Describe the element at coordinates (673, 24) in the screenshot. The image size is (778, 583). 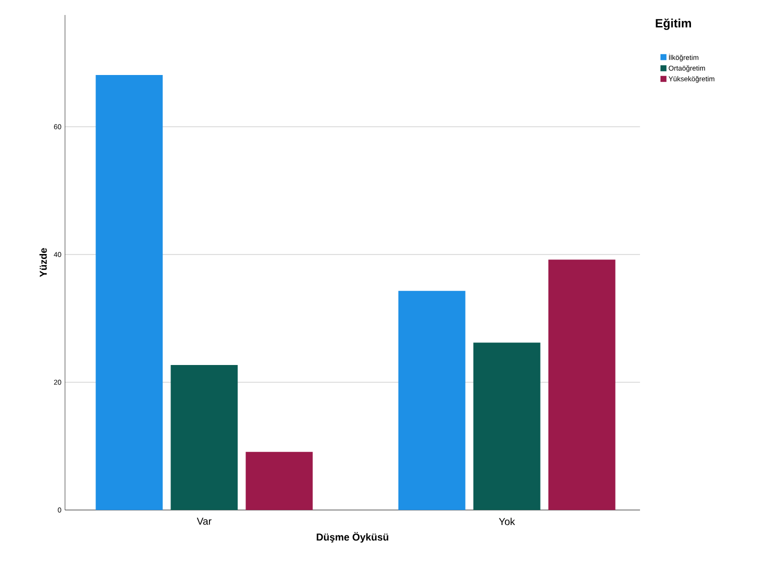
I see `legend-title: Eğitim` at that location.